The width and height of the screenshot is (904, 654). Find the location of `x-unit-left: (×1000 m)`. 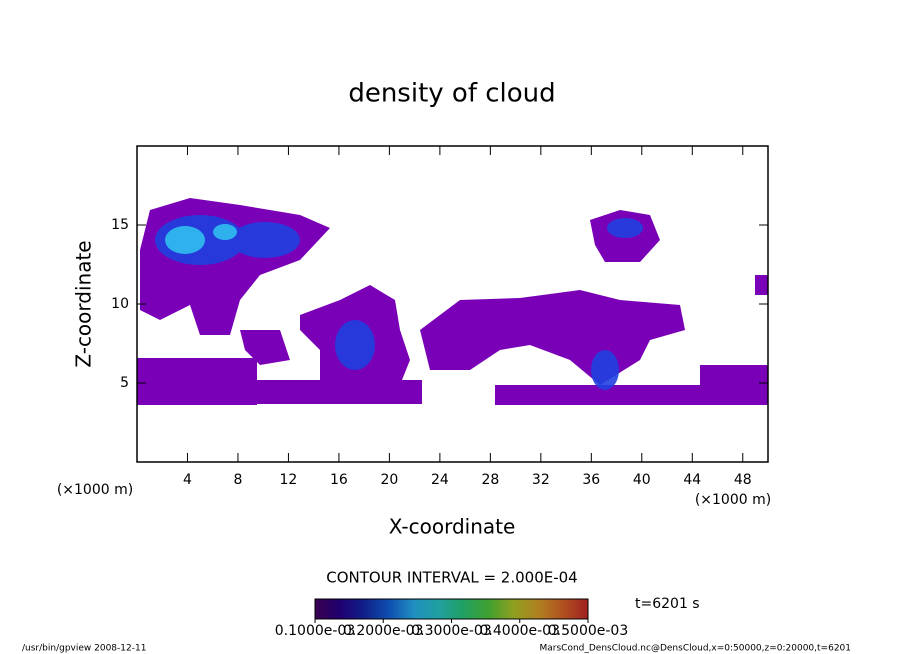

x-unit-left: (×1000 m) is located at coordinates (95, 490).